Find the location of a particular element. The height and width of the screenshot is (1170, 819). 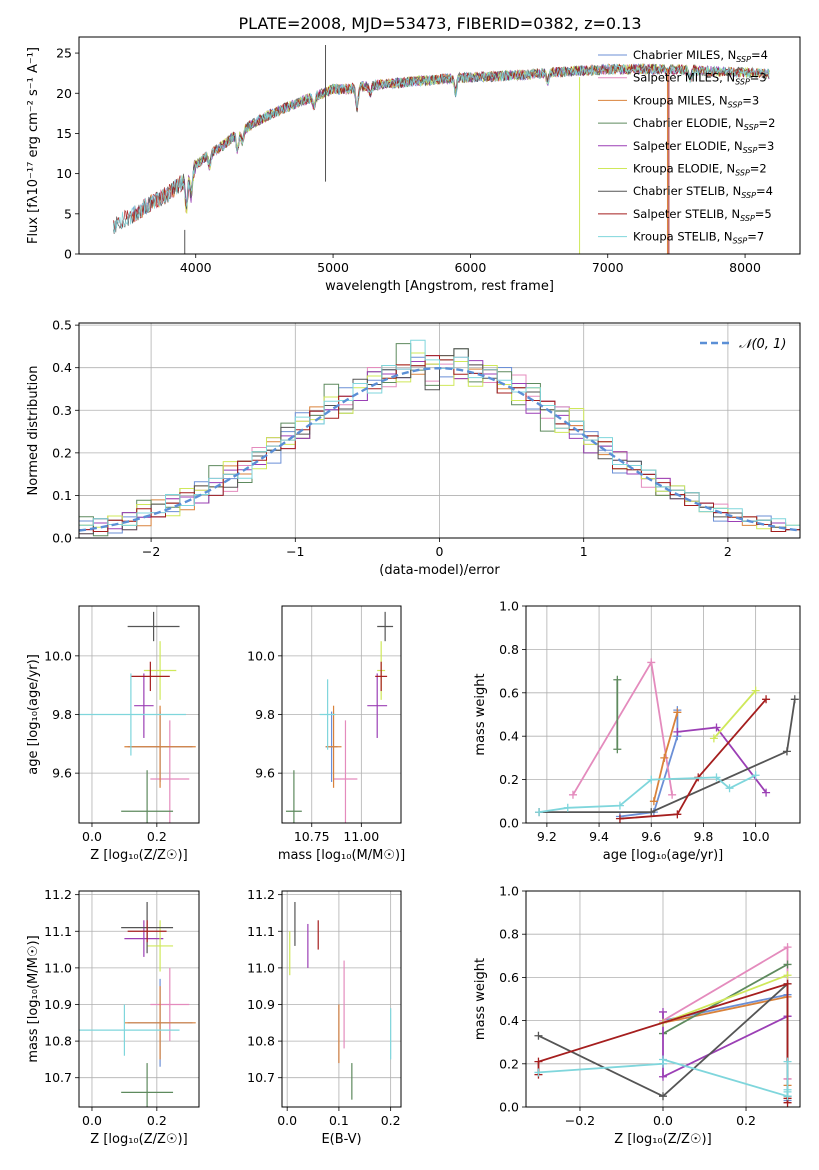

y-tick-label: 10 is located at coordinates (64, 173).